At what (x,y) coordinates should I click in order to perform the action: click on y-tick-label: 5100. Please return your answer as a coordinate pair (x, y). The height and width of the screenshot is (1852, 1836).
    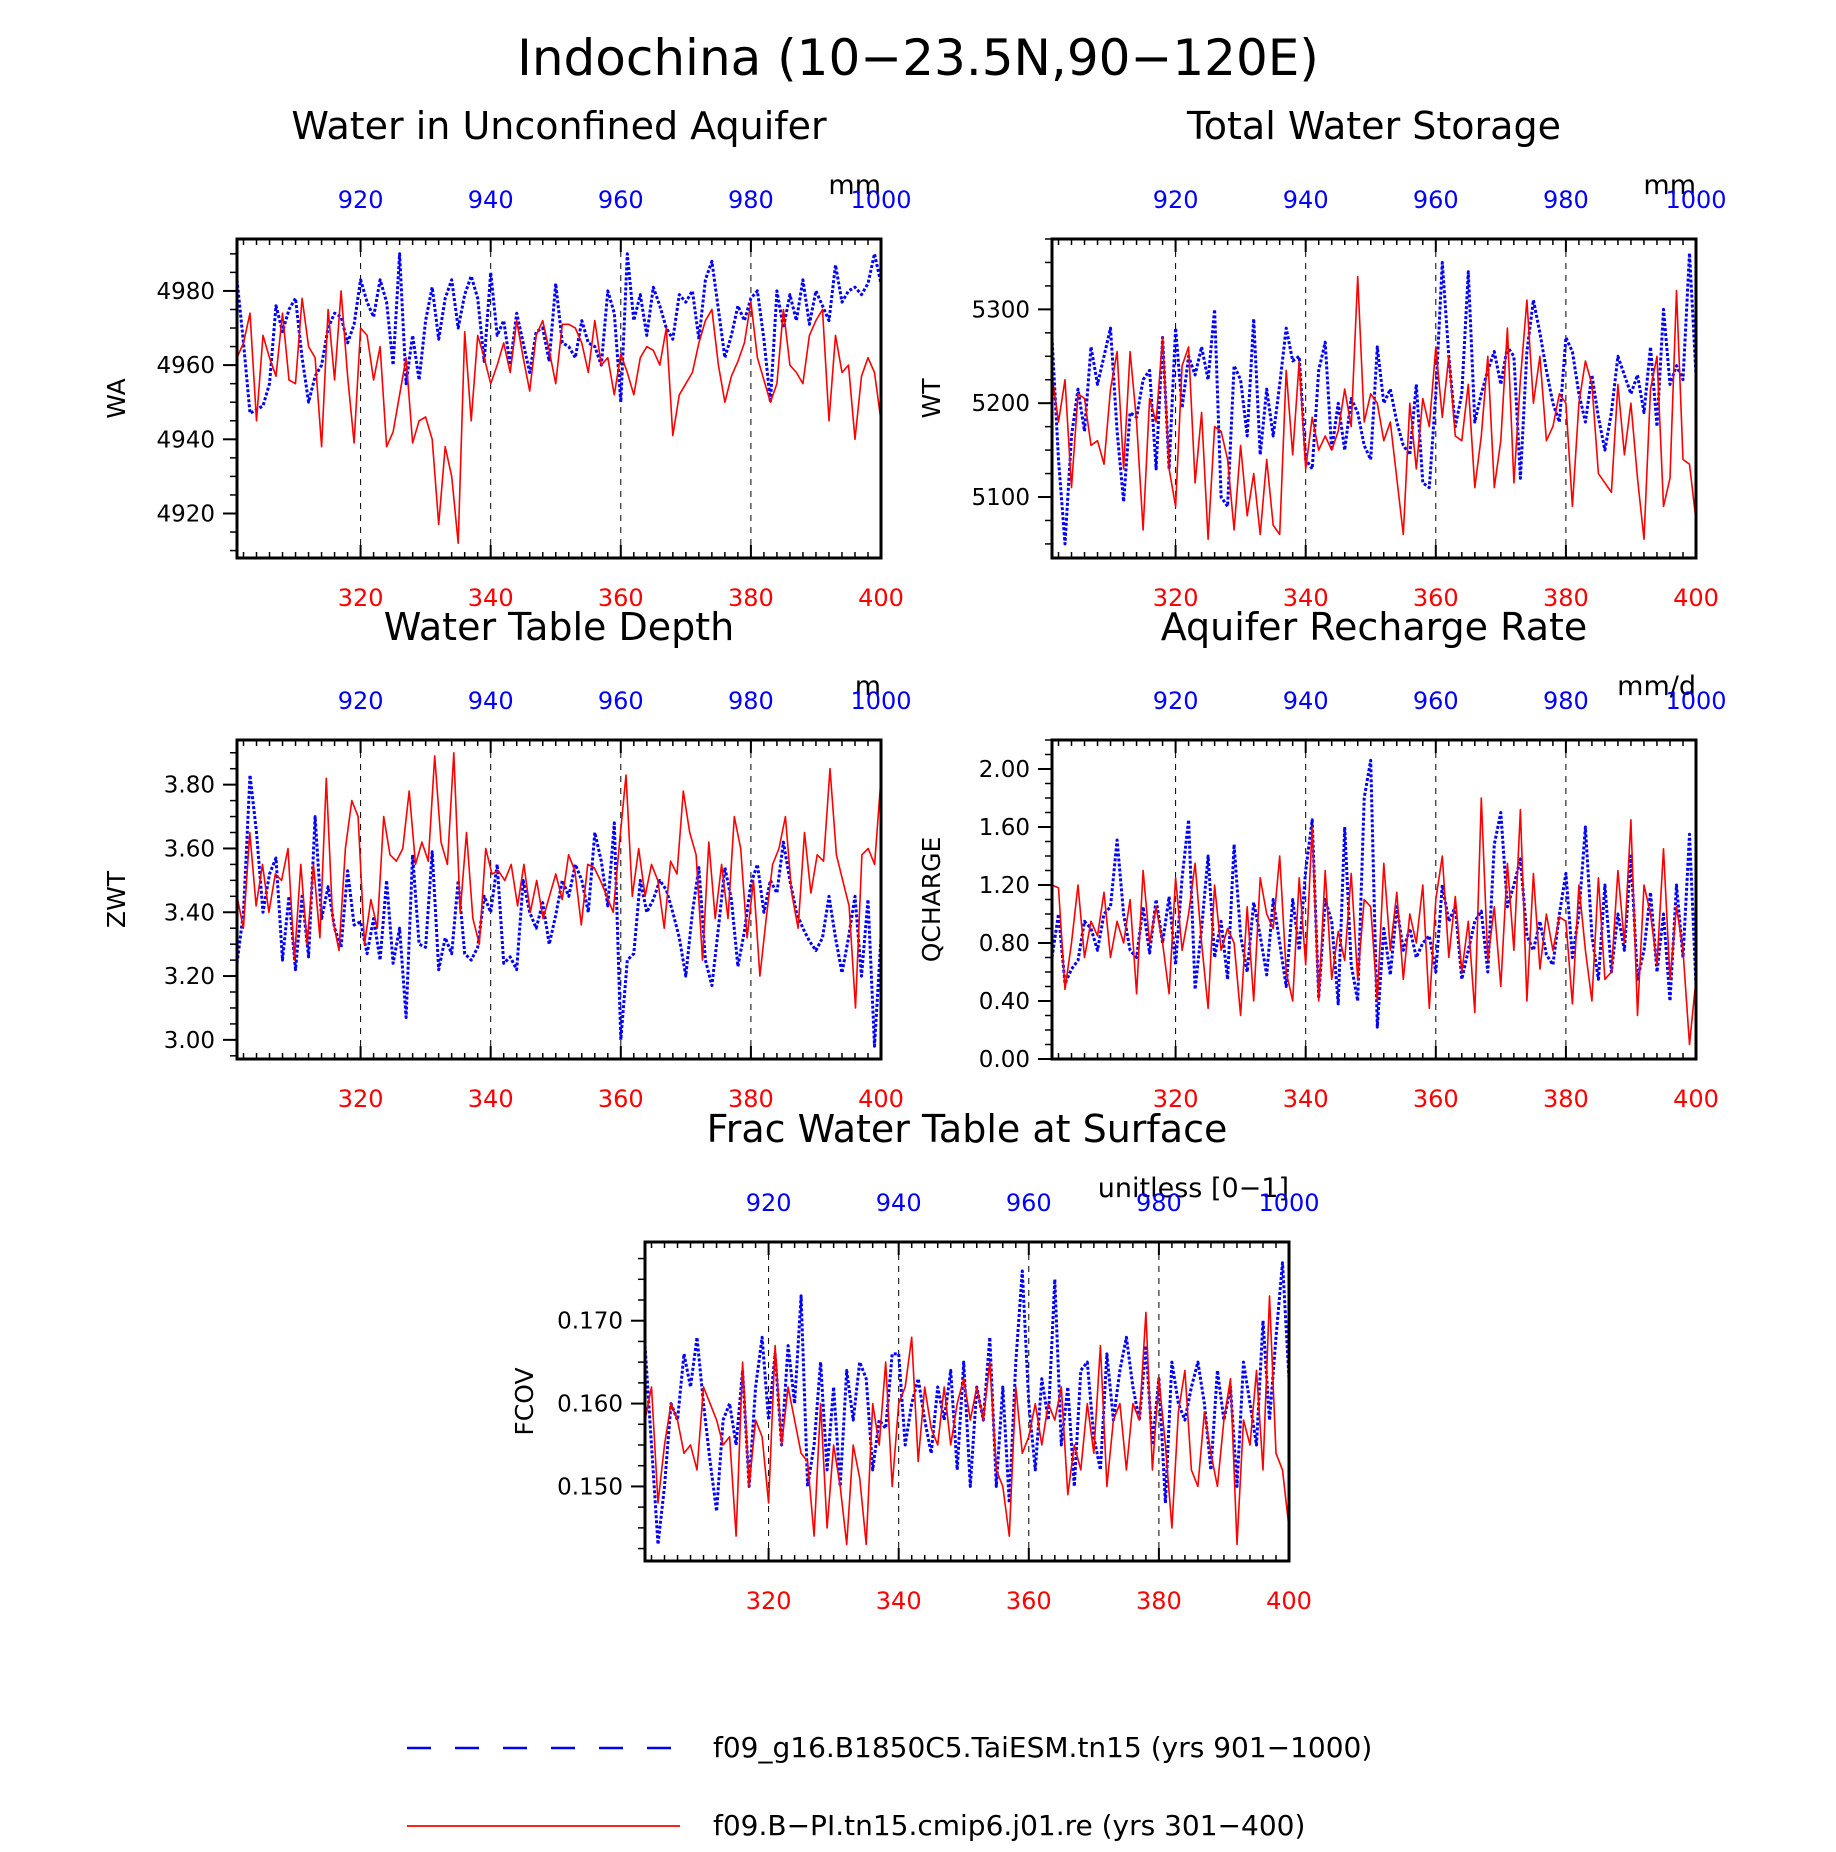
    Looking at the image, I should click on (1000, 498).